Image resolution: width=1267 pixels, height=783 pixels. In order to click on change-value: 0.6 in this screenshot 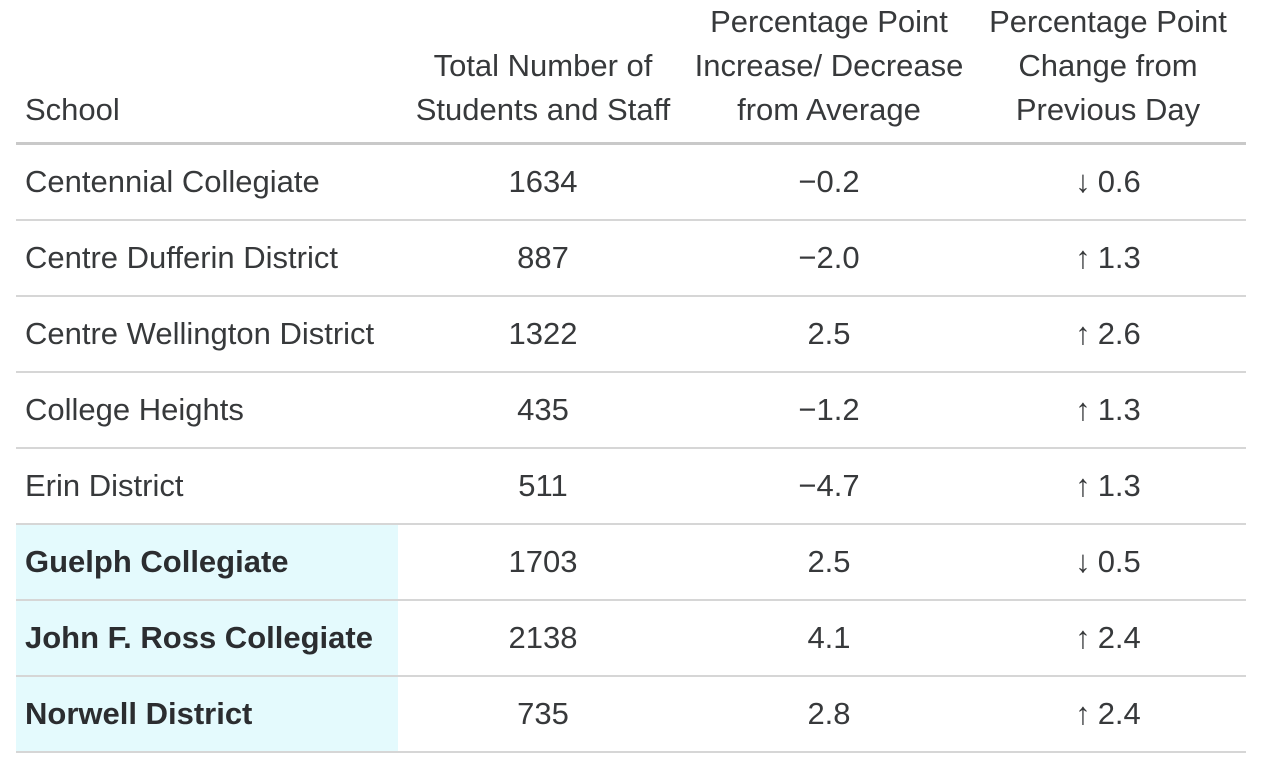, I will do `click(1119, 181)`.